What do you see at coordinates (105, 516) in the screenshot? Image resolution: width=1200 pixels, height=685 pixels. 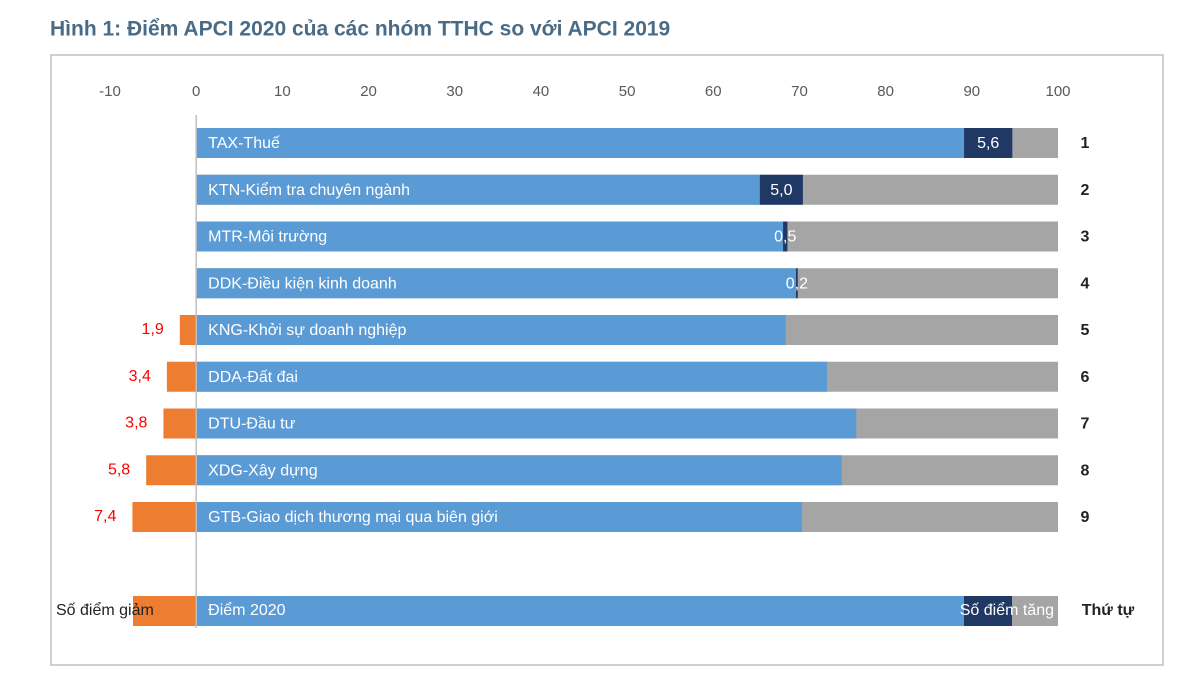 I see `value-label: 7,4` at bounding box center [105, 516].